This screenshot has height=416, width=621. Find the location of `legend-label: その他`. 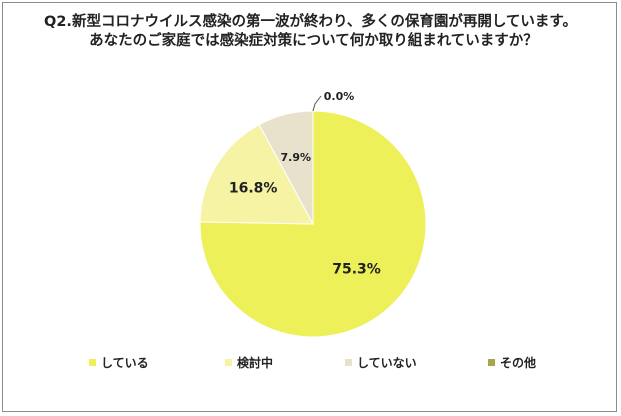

legend-label: その他 is located at coordinates (518, 363).